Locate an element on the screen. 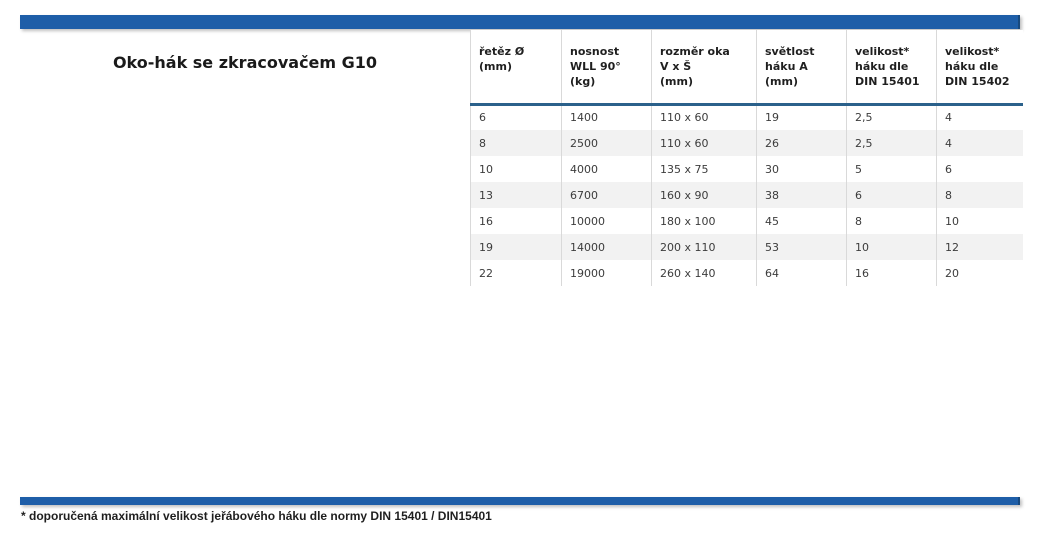  column-header: řetěz Ø (mm) is located at coordinates (516, 68).